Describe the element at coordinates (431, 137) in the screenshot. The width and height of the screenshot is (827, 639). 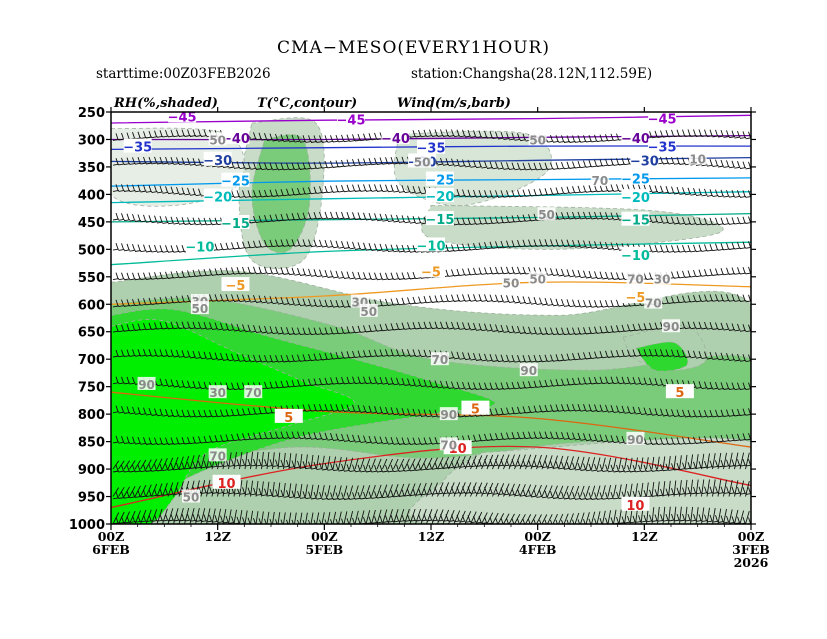
I see `isotherm-m40` at that location.